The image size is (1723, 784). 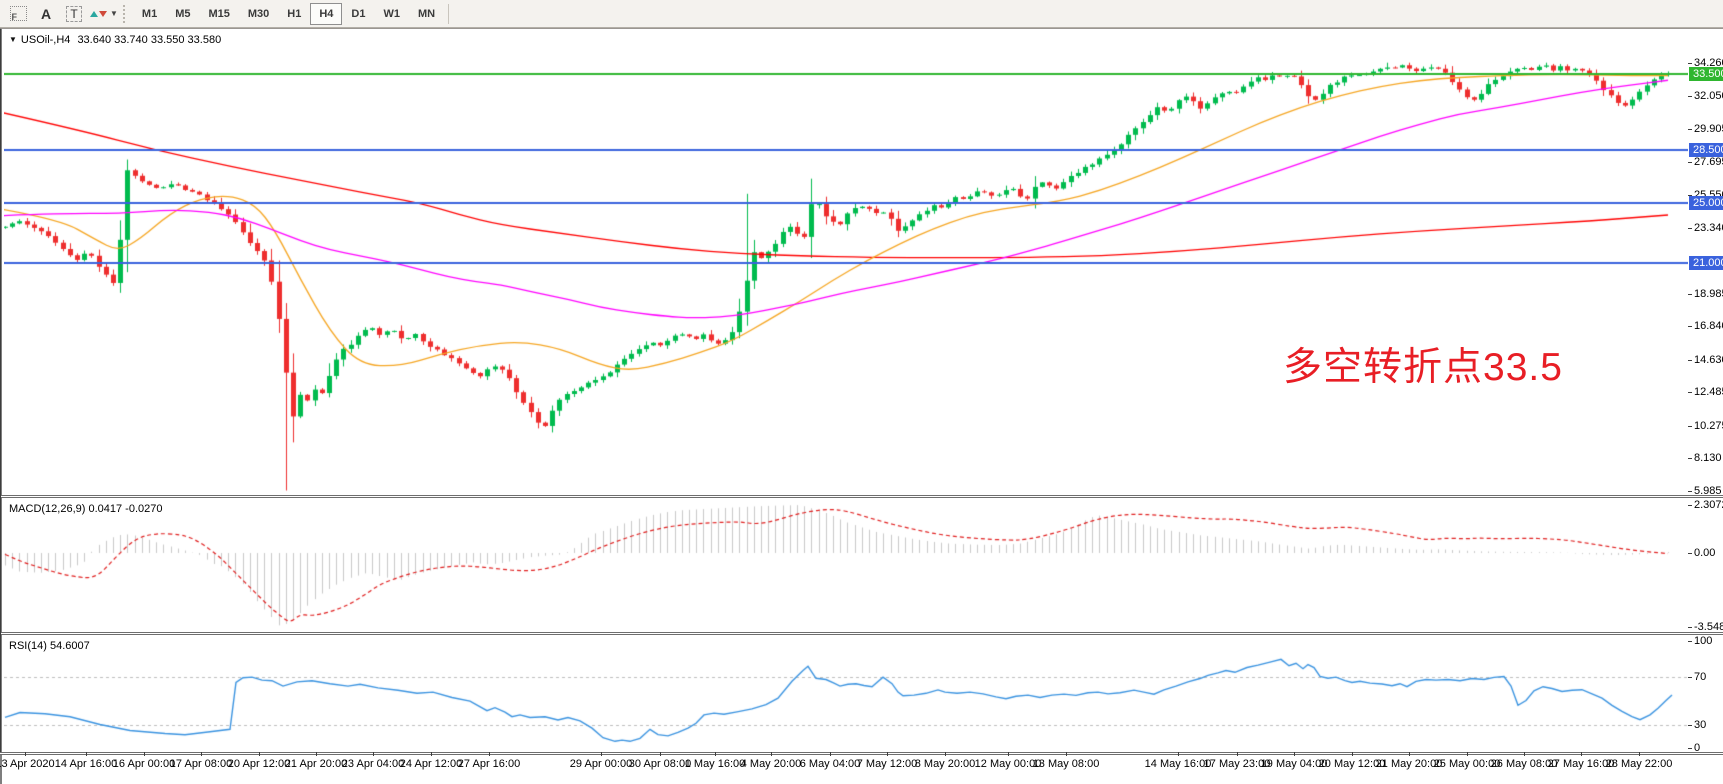 What do you see at coordinates (1708, 162) in the screenshot?
I see `price-tick-label: 27.695` at bounding box center [1708, 162].